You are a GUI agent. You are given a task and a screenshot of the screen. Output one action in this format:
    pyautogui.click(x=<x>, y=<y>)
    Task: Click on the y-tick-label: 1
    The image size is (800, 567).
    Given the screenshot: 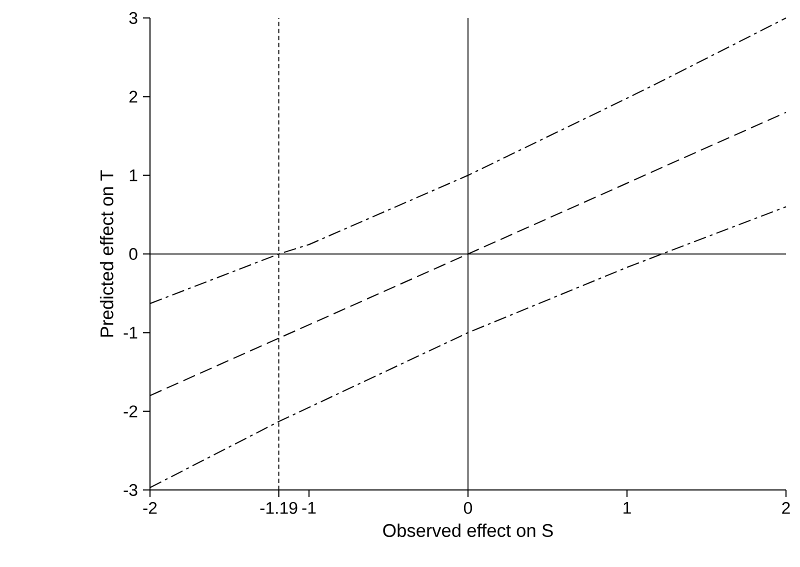 What is the action you would take?
    pyautogui.click(x=134, y=176)
    